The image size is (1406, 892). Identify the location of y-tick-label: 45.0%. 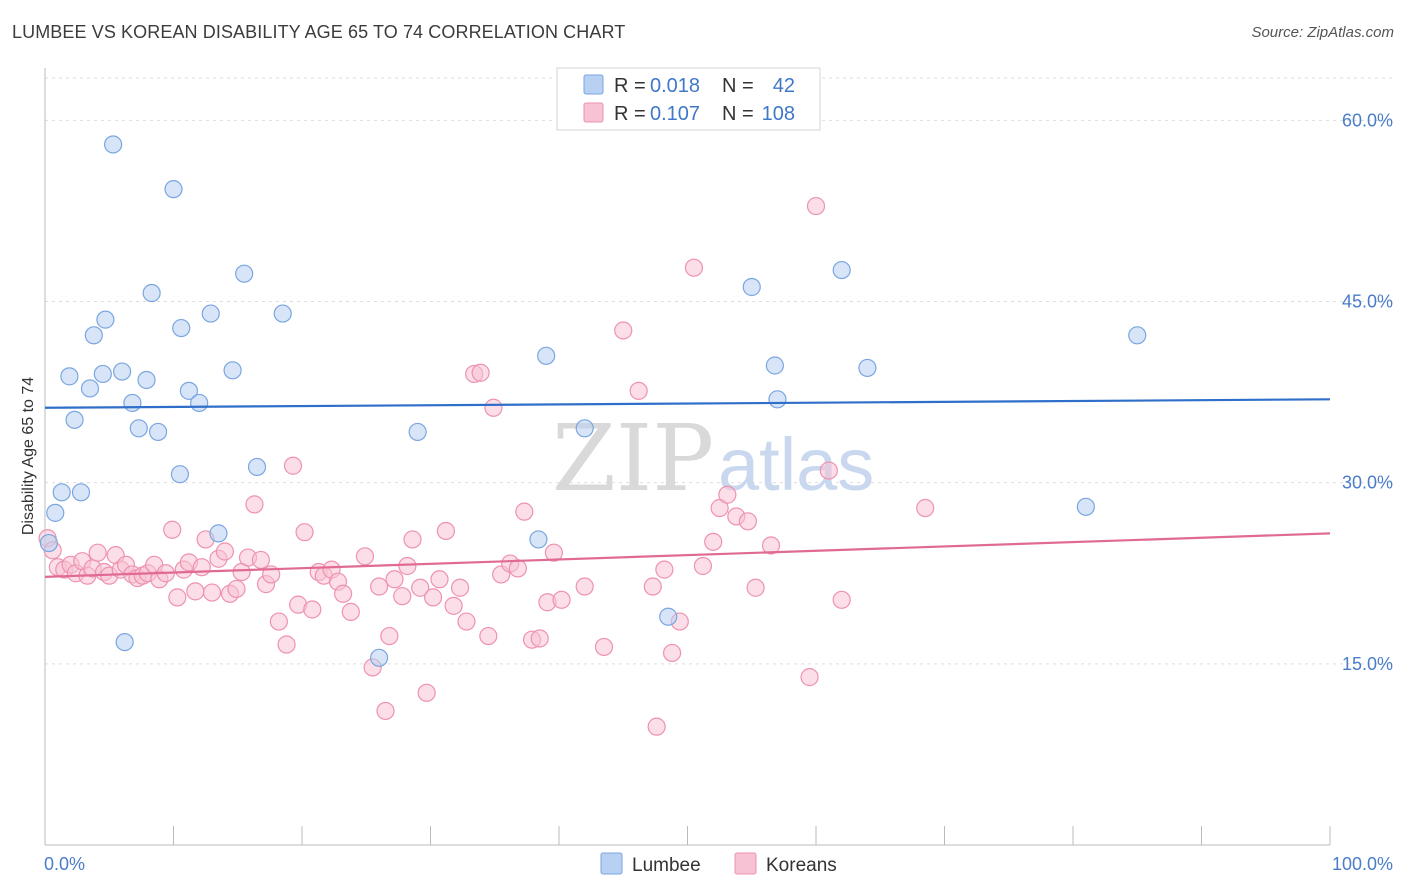
(1367, 301).